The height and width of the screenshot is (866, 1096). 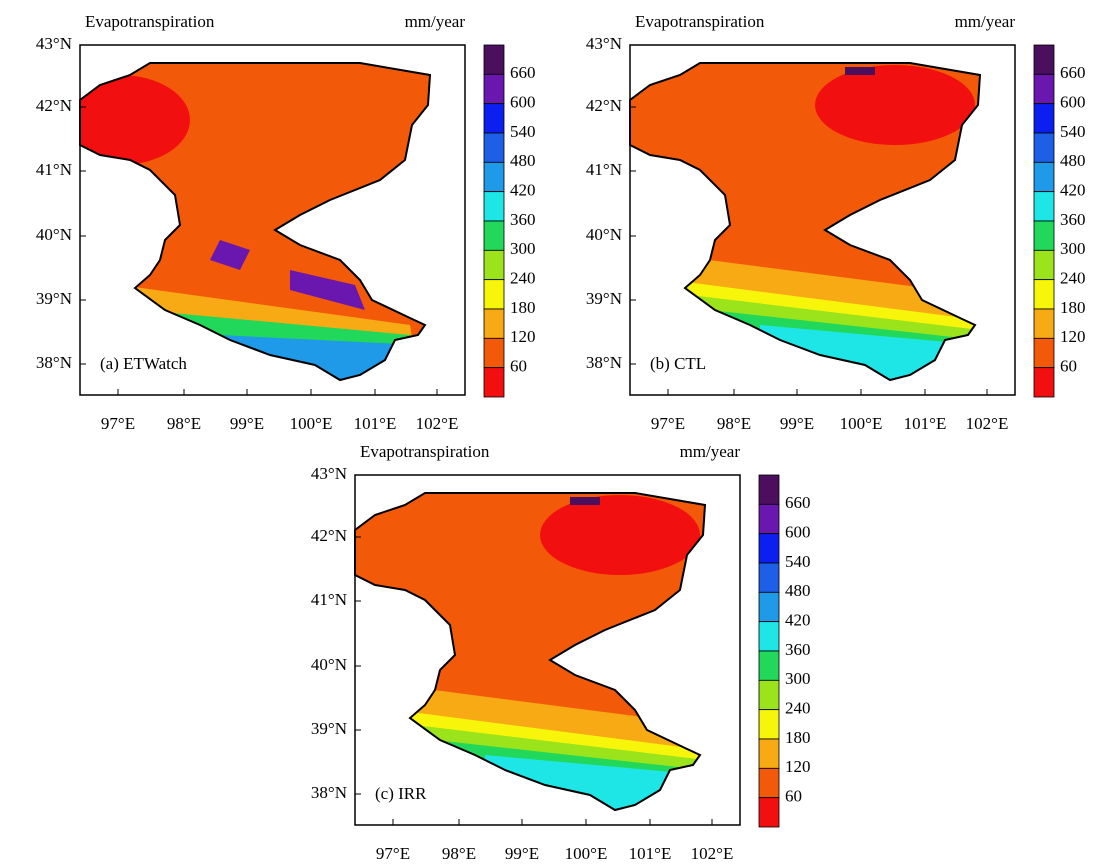 I want to click on panel-label: (b) CTL, so click(x=678, y=363).